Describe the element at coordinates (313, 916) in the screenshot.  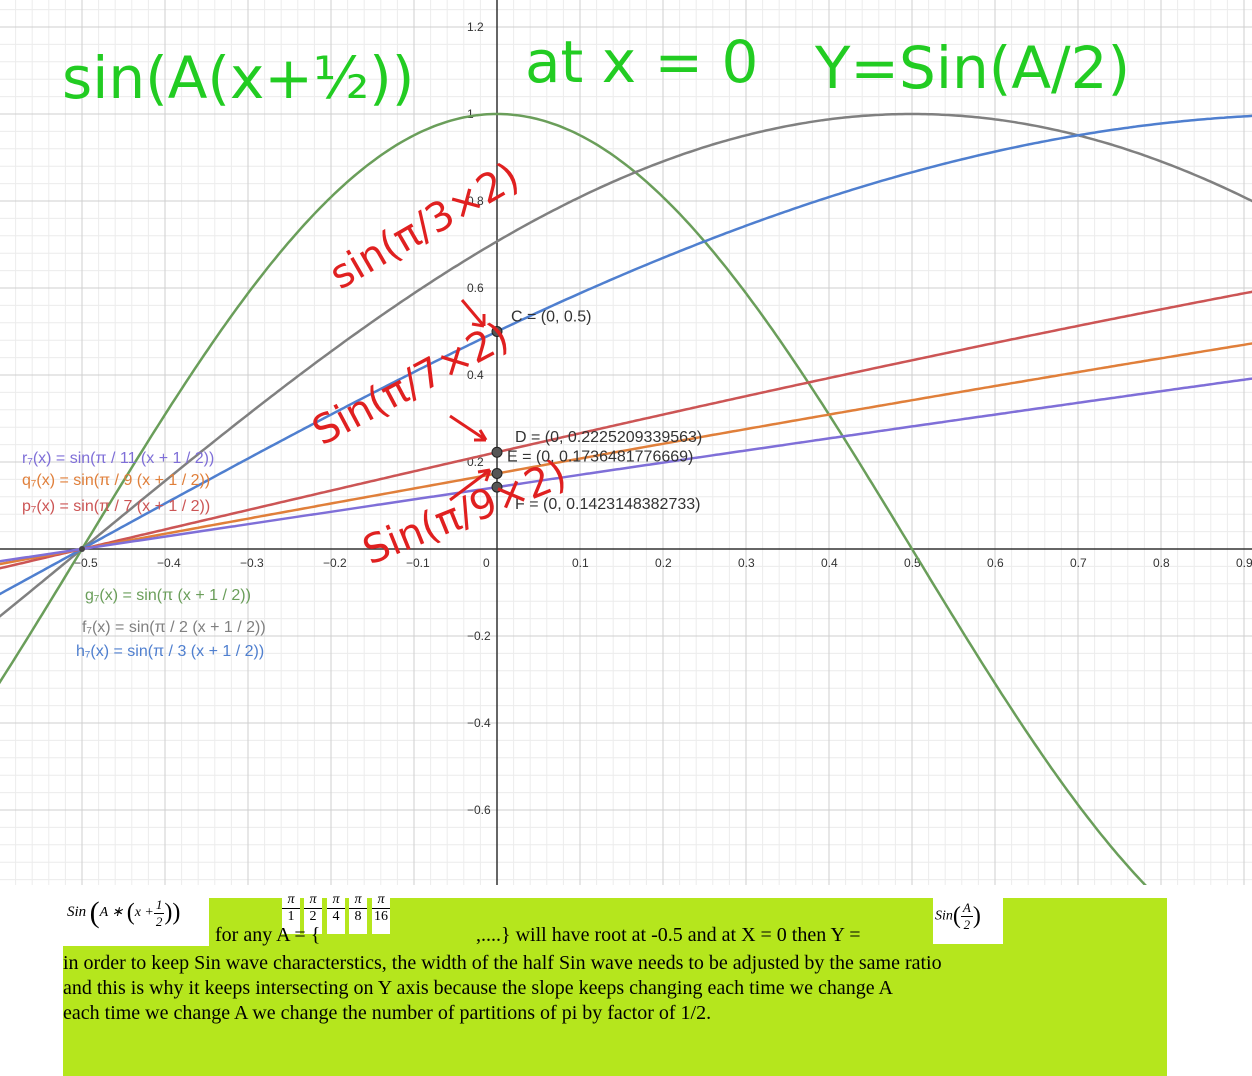
I see `pi-denominator: 2` at that location.